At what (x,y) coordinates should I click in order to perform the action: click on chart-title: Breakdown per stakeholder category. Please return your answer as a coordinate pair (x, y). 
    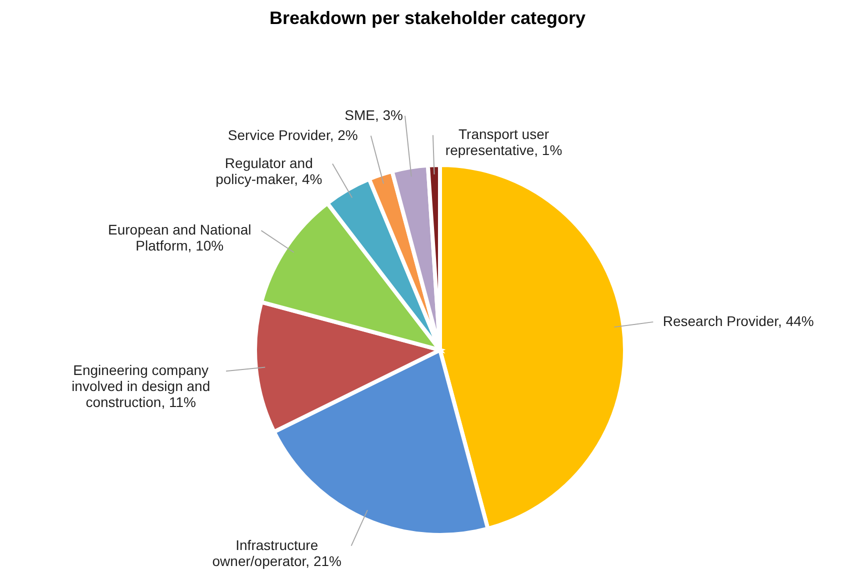
    Looking at the image, I should click on (427, 18).